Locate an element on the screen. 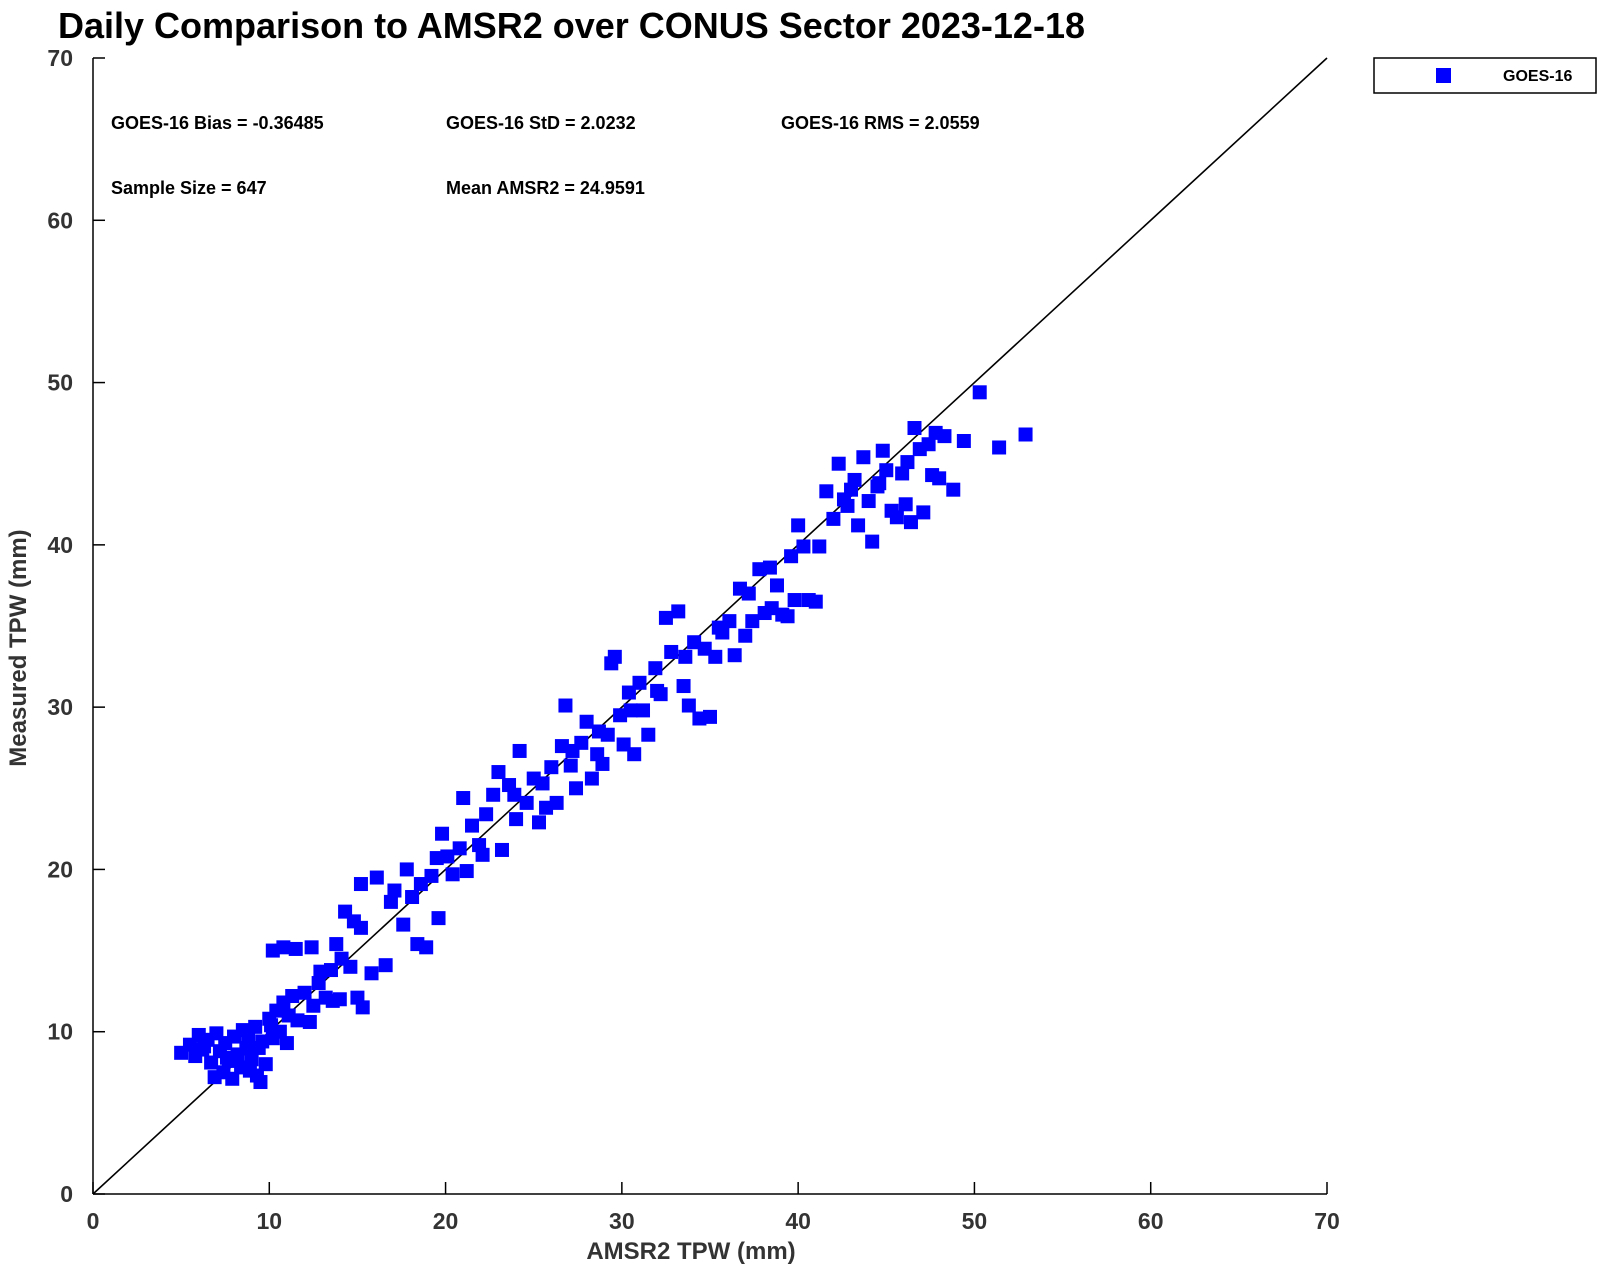 The image size is (1600, 1274). x-tick-label: 0 is located at coordinates (93, 1221).